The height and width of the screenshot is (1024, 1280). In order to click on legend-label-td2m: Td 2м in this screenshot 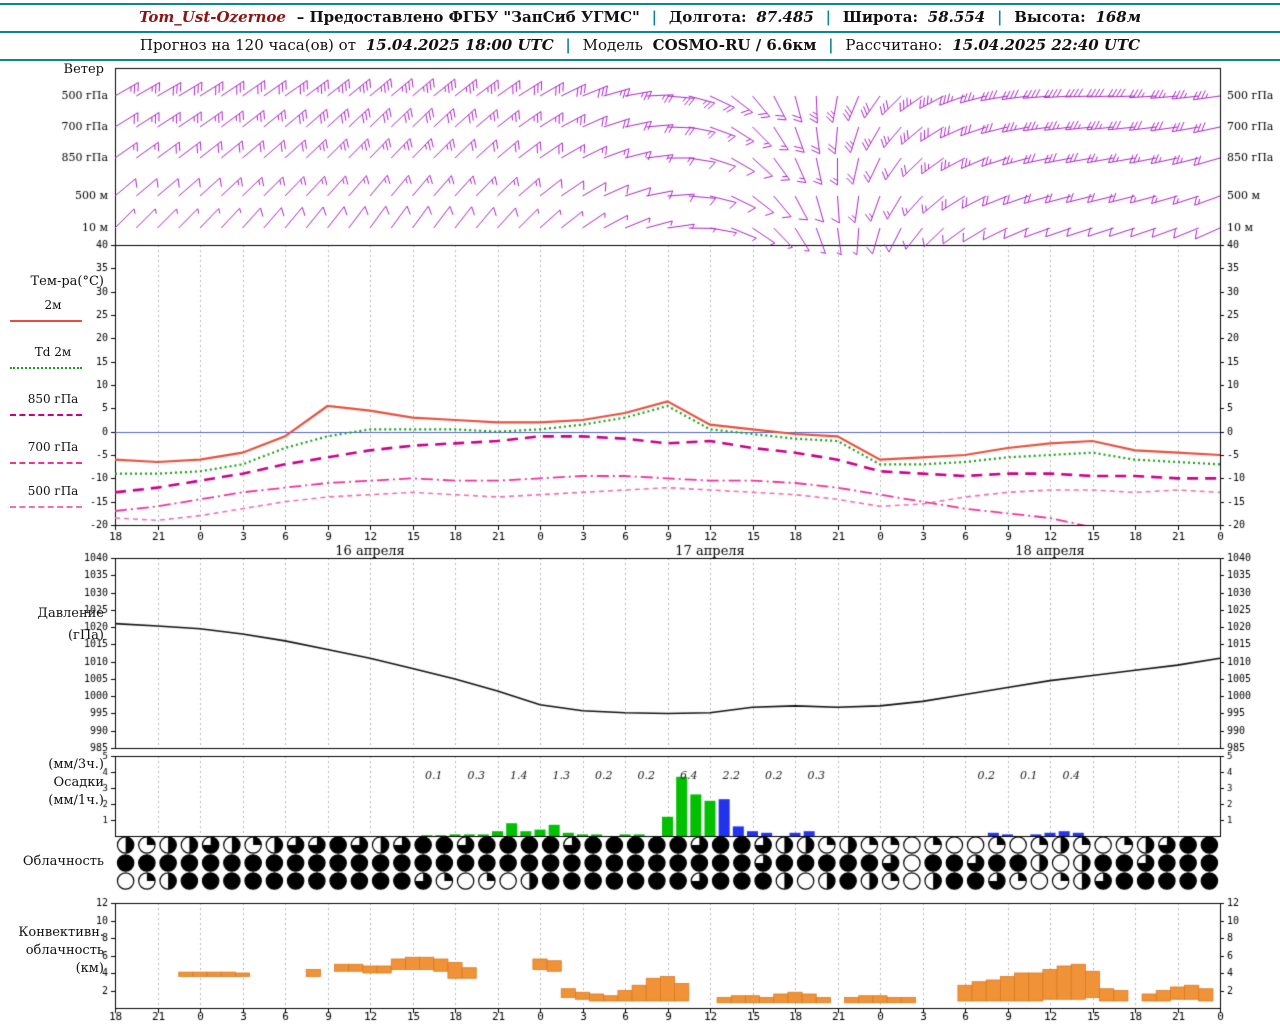, I will do `click(53, 352)`.